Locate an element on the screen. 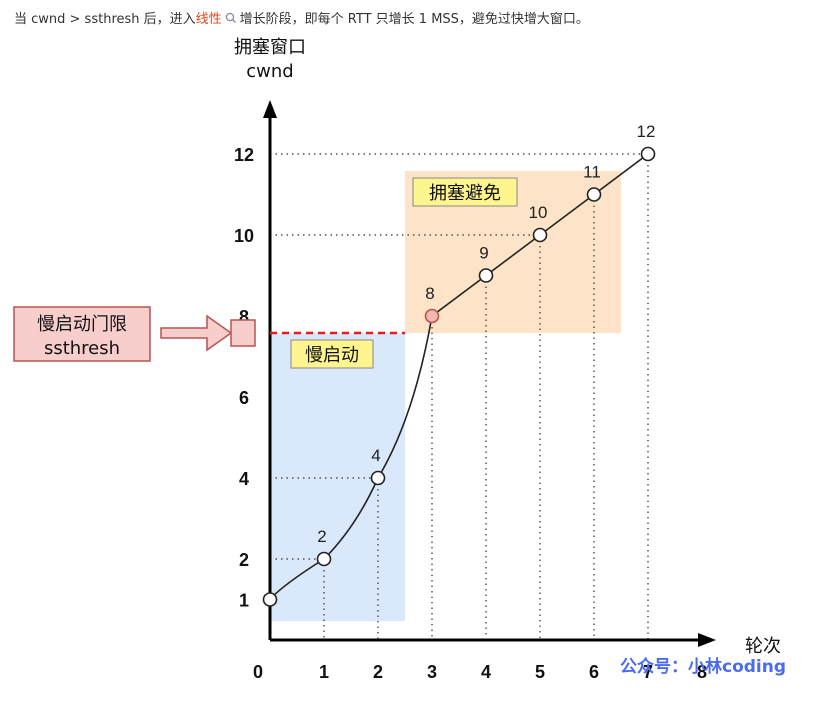 The image size is (828, 709). point-label: 8 is located at coordinates (429, 293).